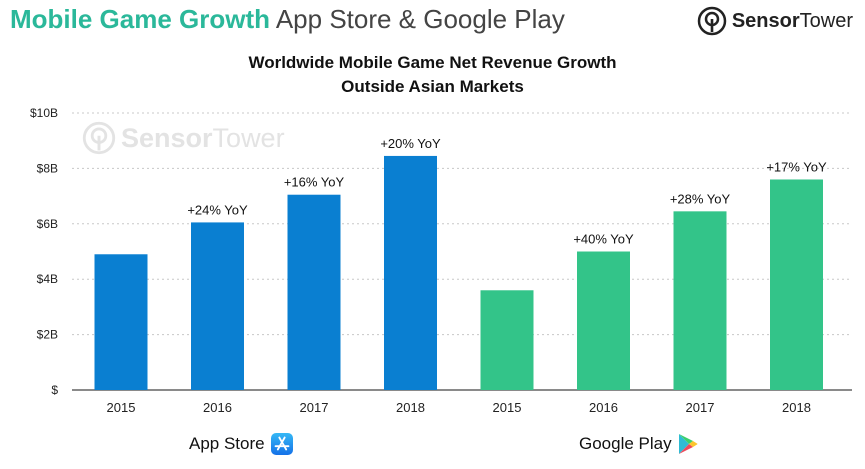 The height and width of the screenshot is (469, 865). Describe the element at coordinates (167, 137) in the screenshot. I see `watermark-name-bold: Sensor` at that location.